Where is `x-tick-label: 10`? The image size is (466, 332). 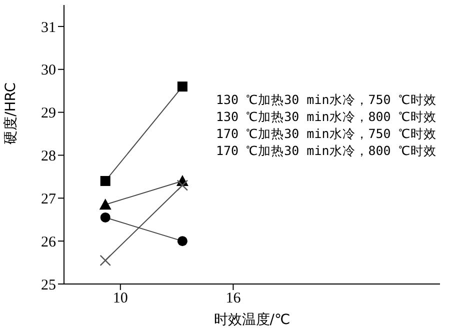 x-tick-label: 10 is located at coordinates (120, 298).